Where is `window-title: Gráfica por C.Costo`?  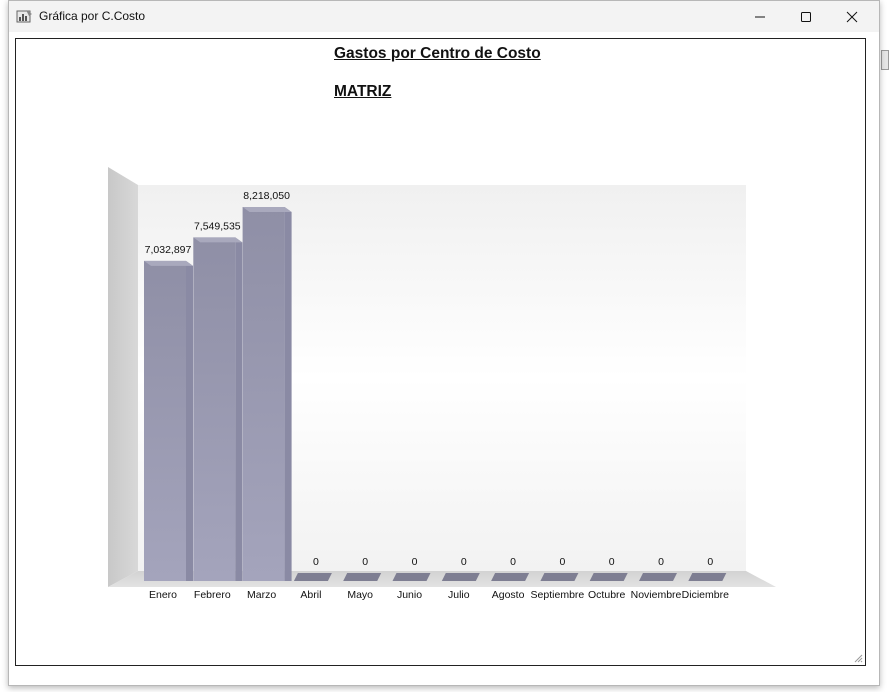 window-title: Gráfica por C.Costo is located at coordinates (92, 16).